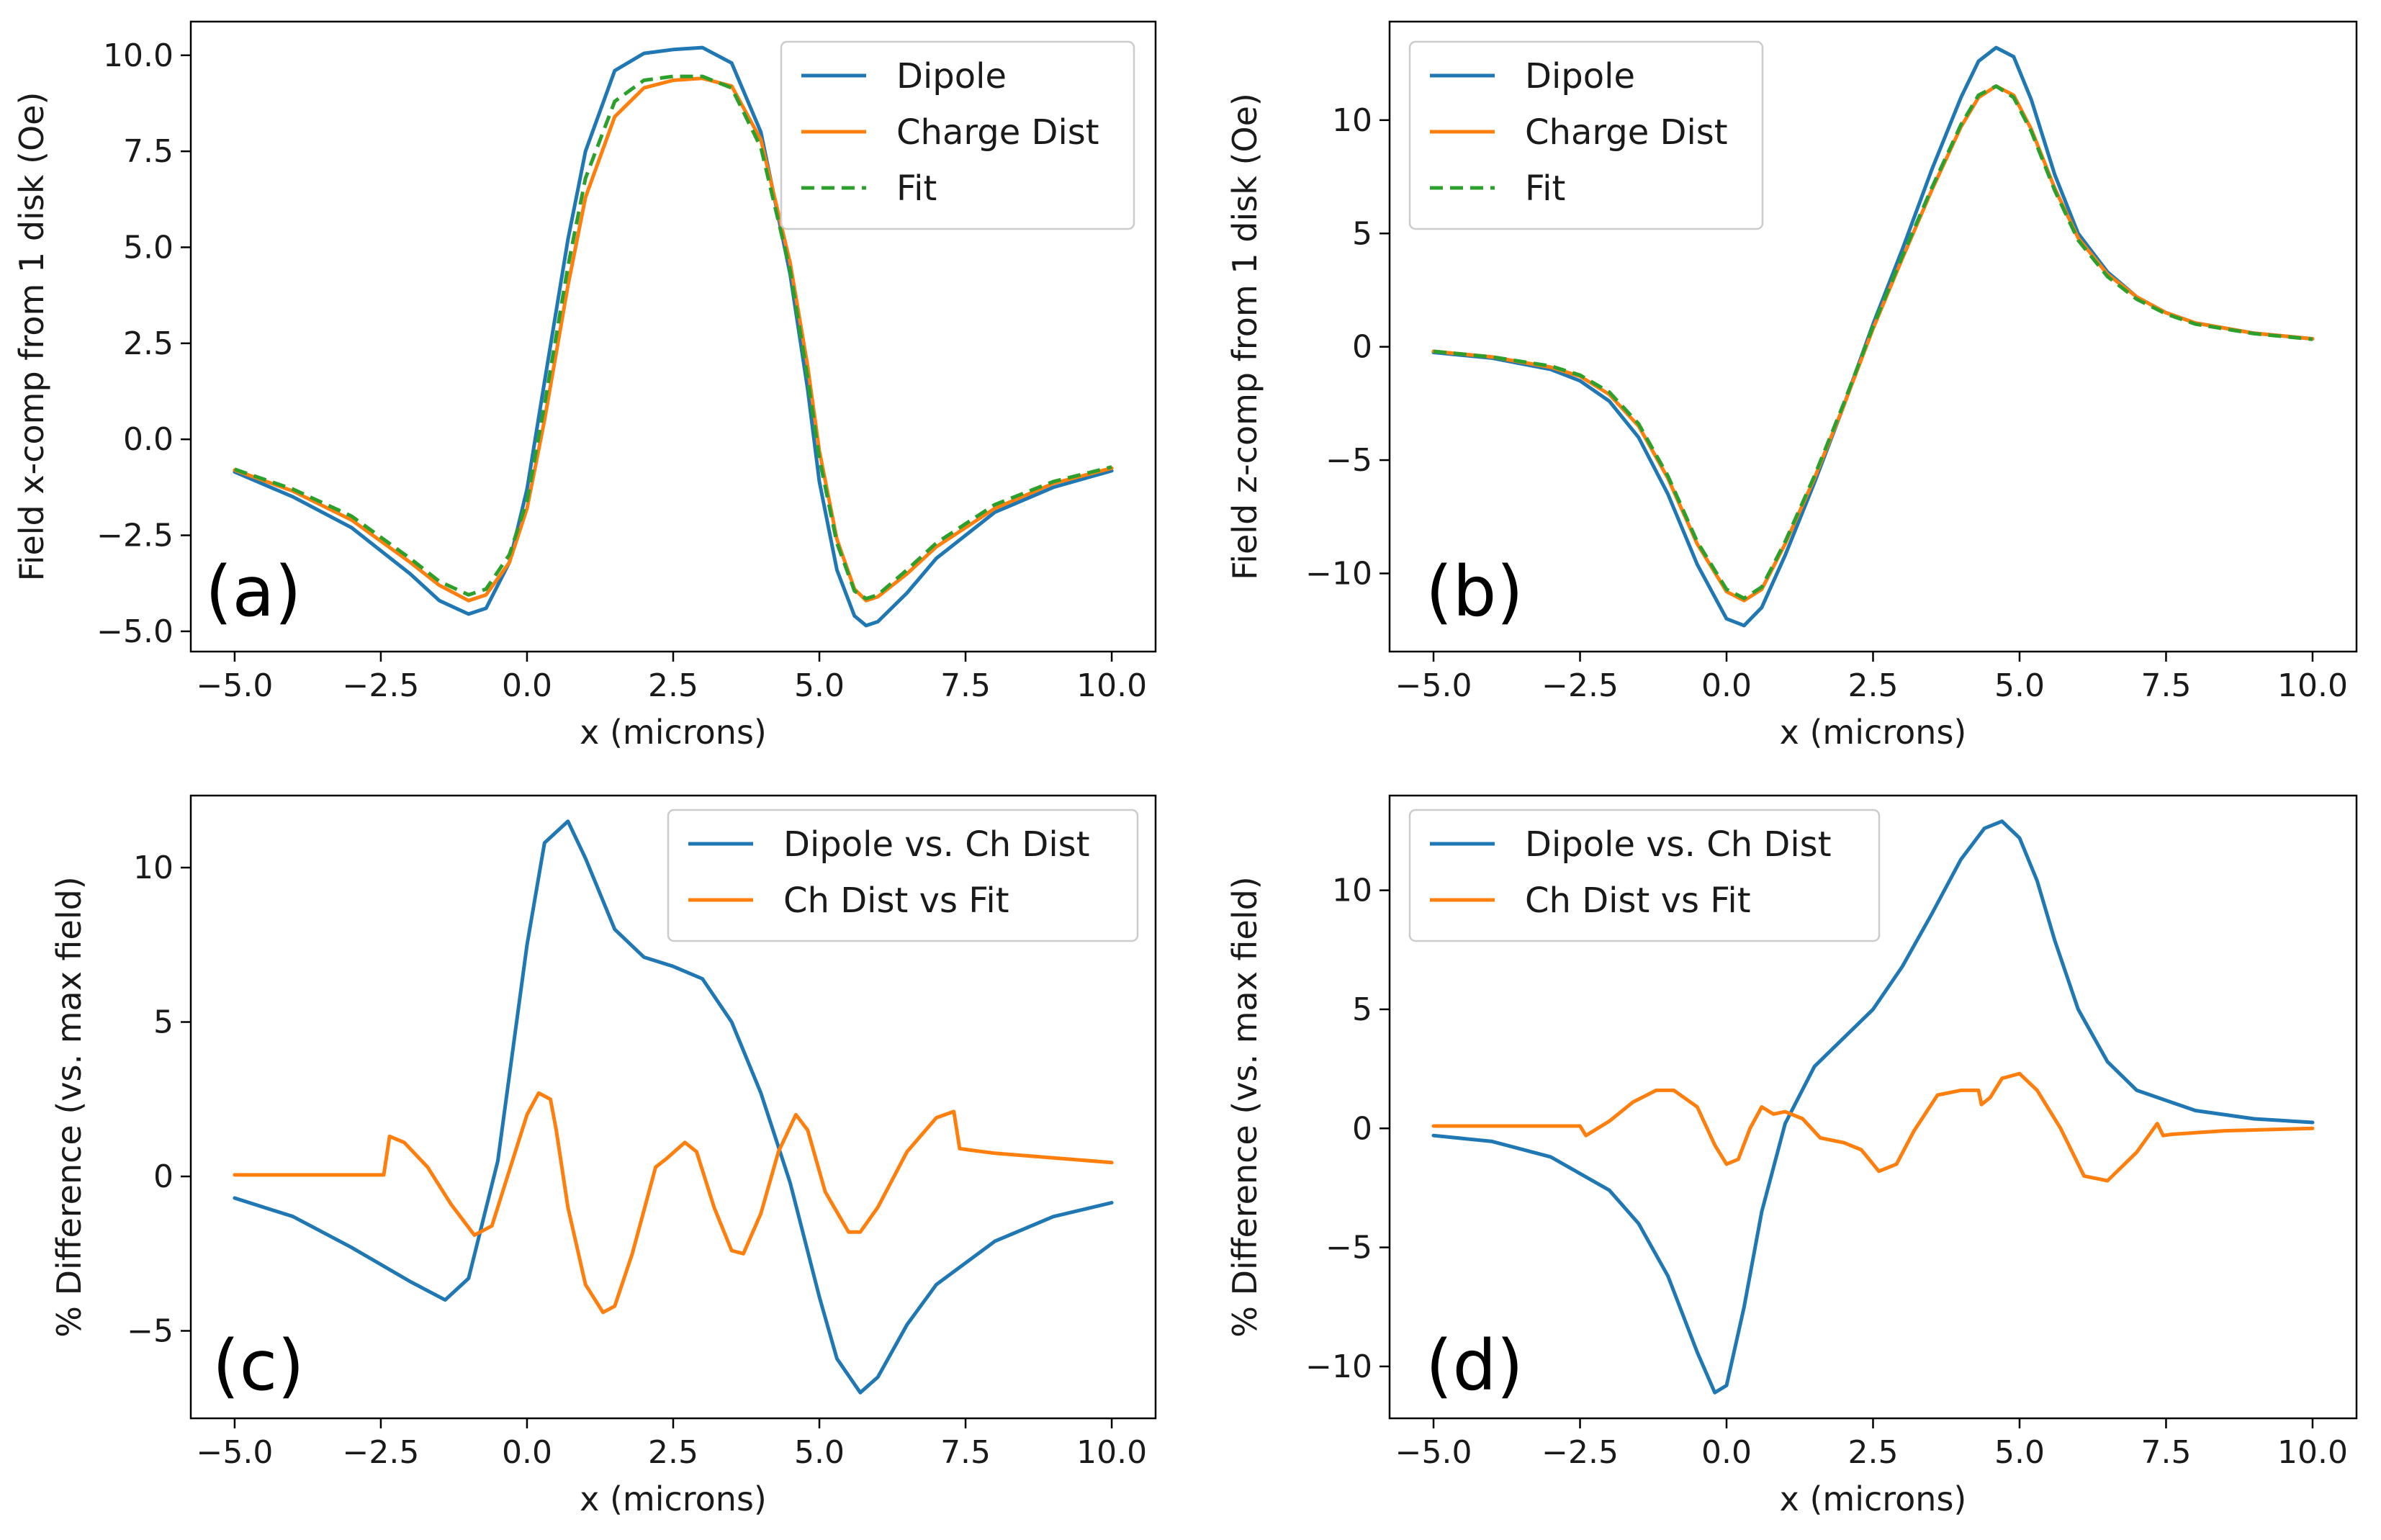 The height and width of the screenshot is (1540, 2381). Describe the element at coordinates (148, 343) in the screenshot. I see `y-tick-label: 2.5` at that location.